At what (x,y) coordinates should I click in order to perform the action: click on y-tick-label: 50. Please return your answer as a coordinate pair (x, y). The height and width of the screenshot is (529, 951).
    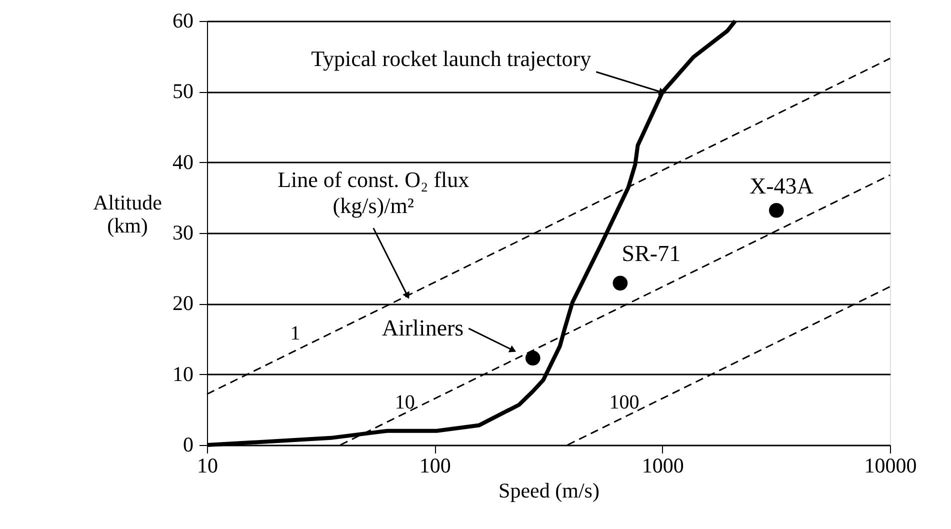
    Looking at the image, I should click on (183, 91).